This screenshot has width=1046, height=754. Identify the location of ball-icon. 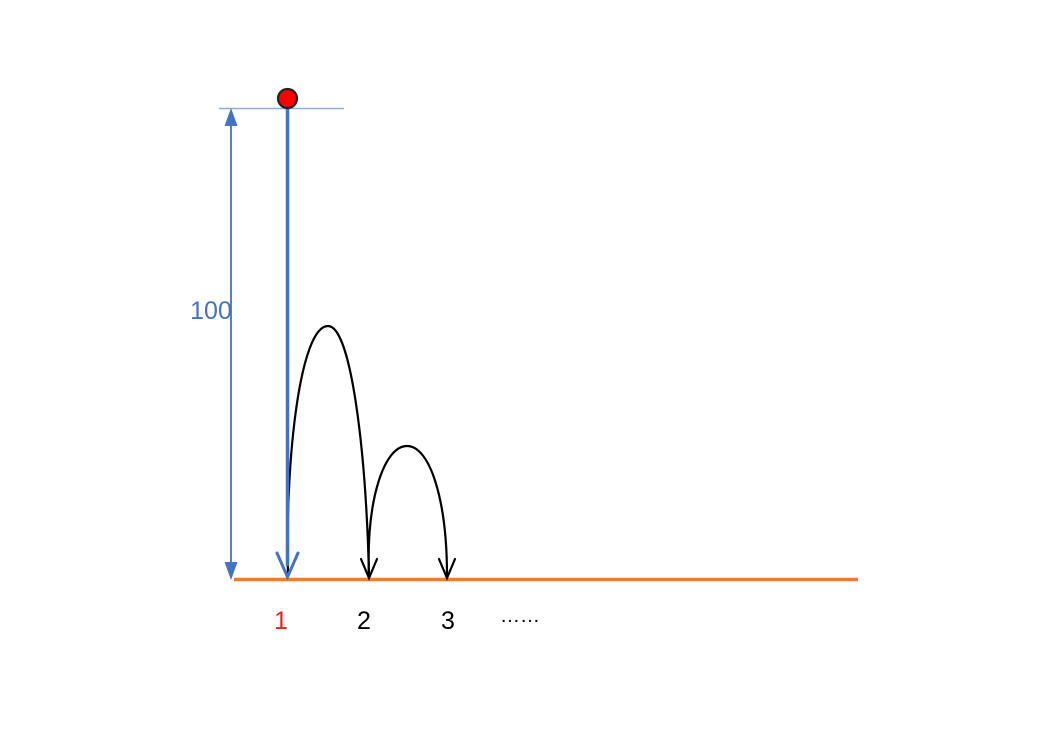
(287, 98).